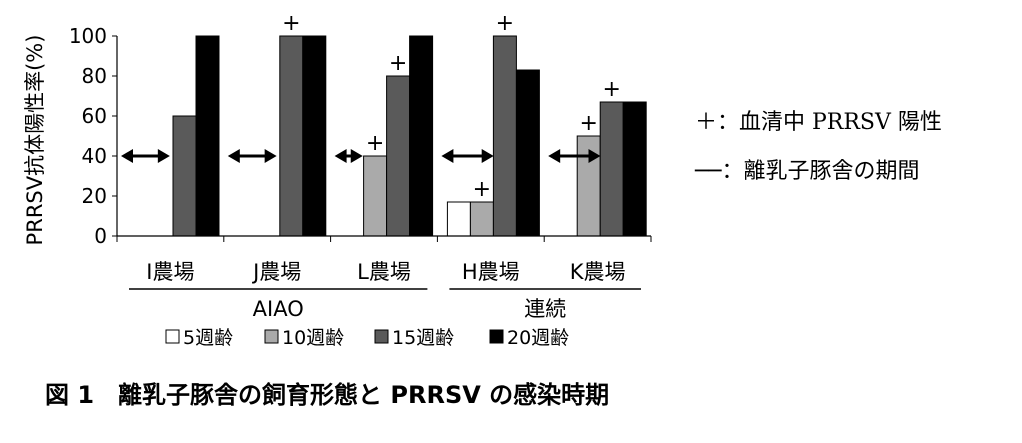  What do you see at coordinates (35, 140) in the screenshot?
I see `y-axis-label: PRRSV抗体陽性率(%)` at bounding box center [35, 140].